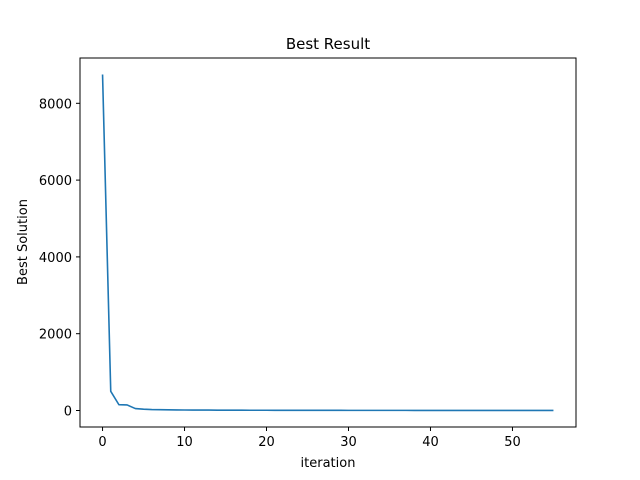 This screenshot has height=480, width=640. What do you see at coordinates (102, 442) in the screenshot?
I see `x-tick-label: 0` at bounding box center [102, 442].